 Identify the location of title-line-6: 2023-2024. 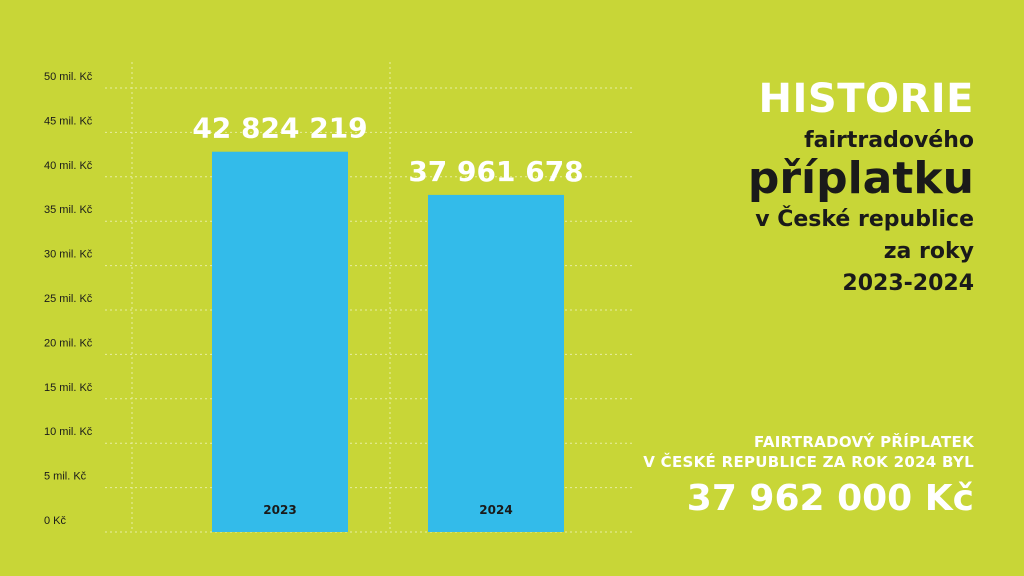
(908, 283).